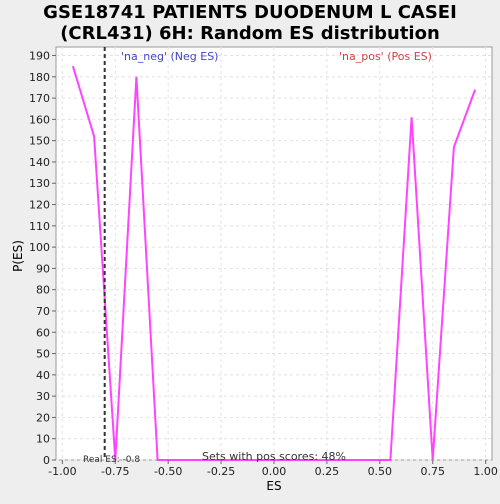 The height and width of the screenshot is (504, 500). I want to click on y-tick-label: 140, so click(39, 162).